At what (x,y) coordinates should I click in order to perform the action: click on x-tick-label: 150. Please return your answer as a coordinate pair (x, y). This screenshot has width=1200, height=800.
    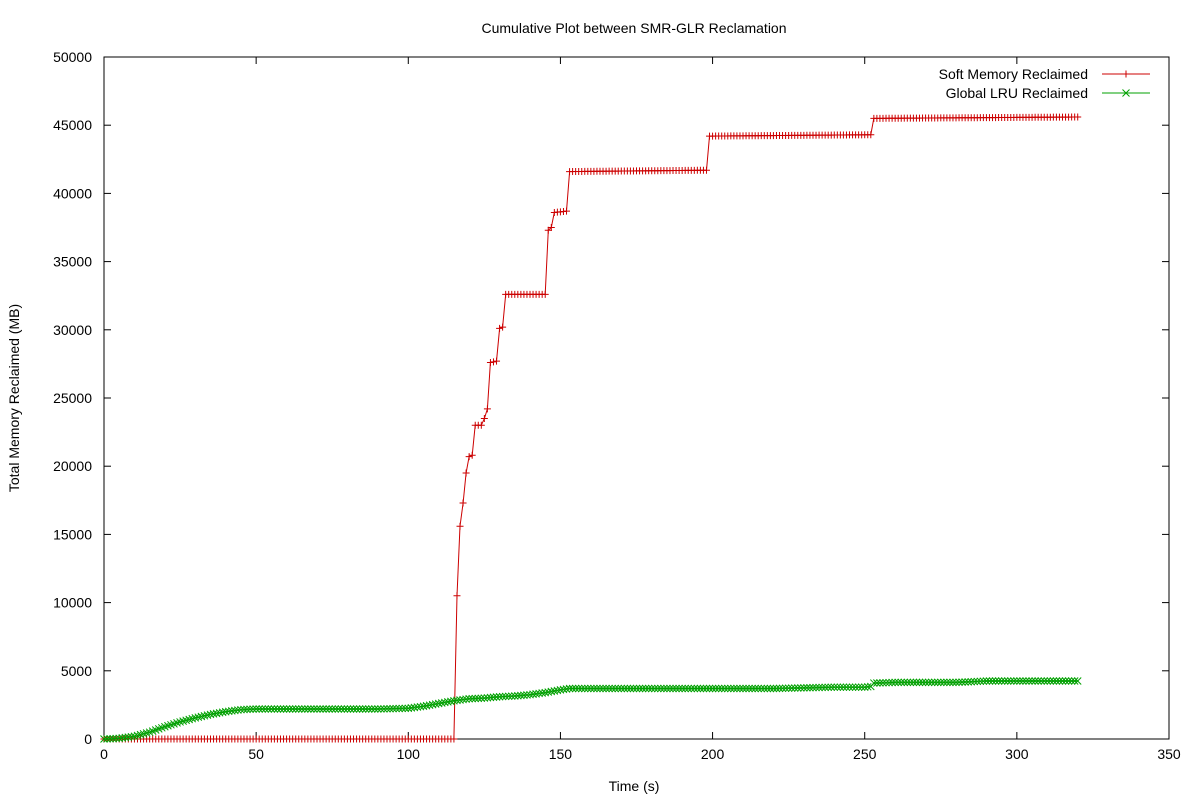
    Looking at the image, I should click on (561, 754).